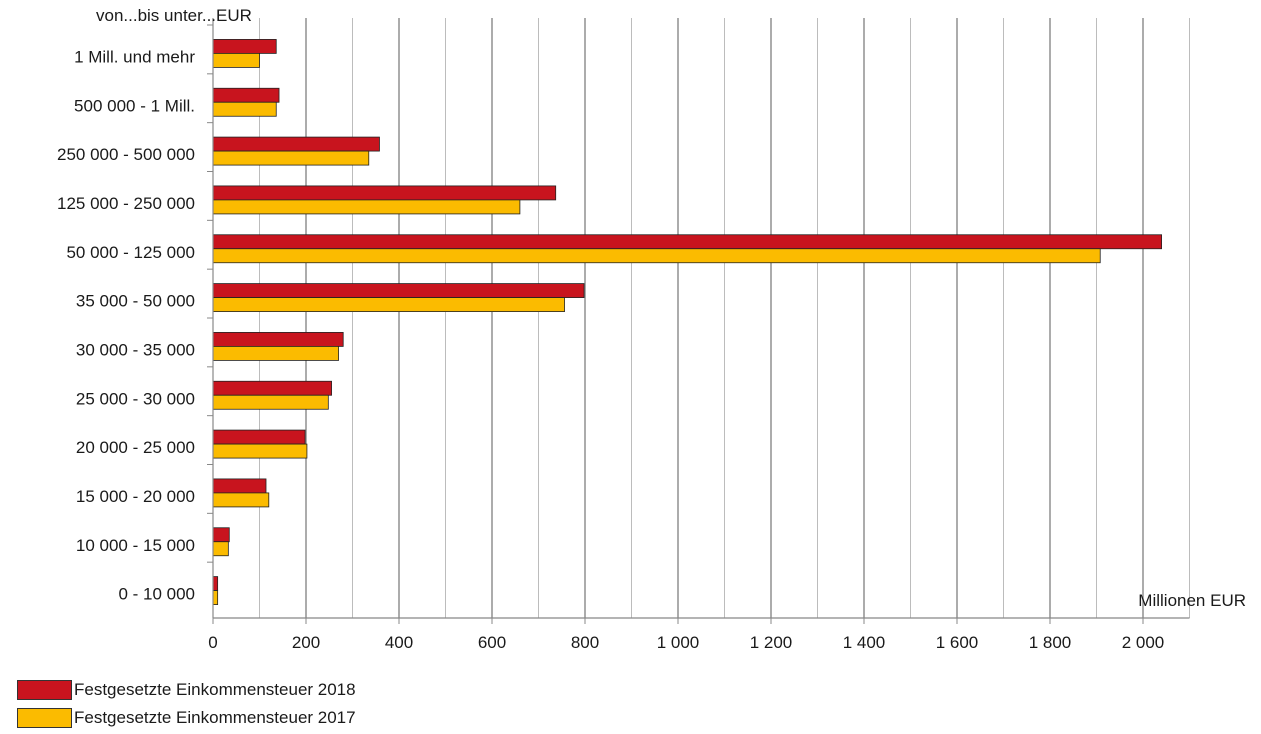  What do you see at coordinates (957, 642) in the screenshot?
I see `x-tick-label: 1 600` at bounding box center [957, 642].